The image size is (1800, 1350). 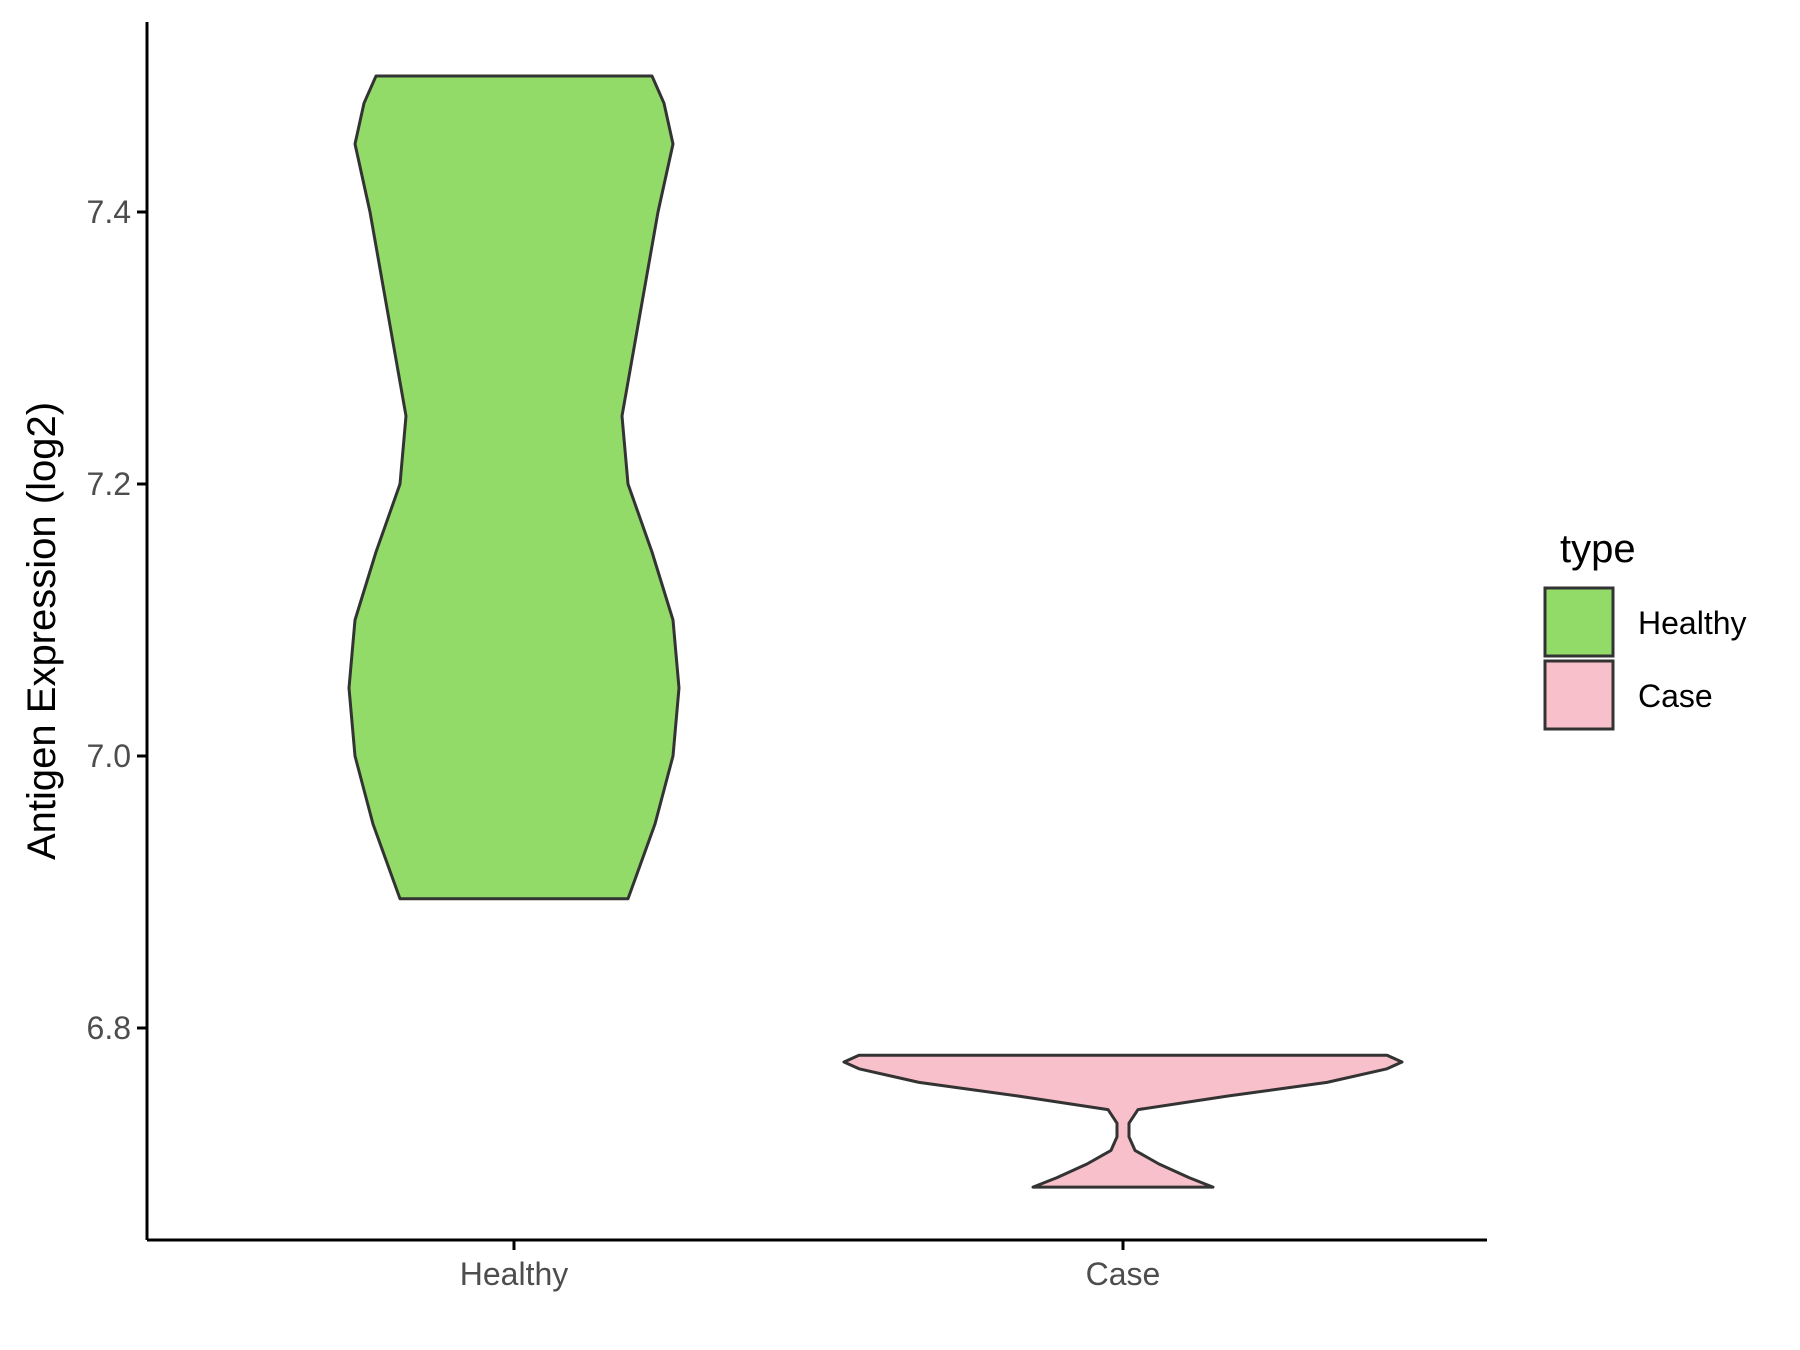 What do you see at coordinates (109, 756) in the screenshot?
I see `y-tick-label: 7.0` at bounding box center [109, 756].